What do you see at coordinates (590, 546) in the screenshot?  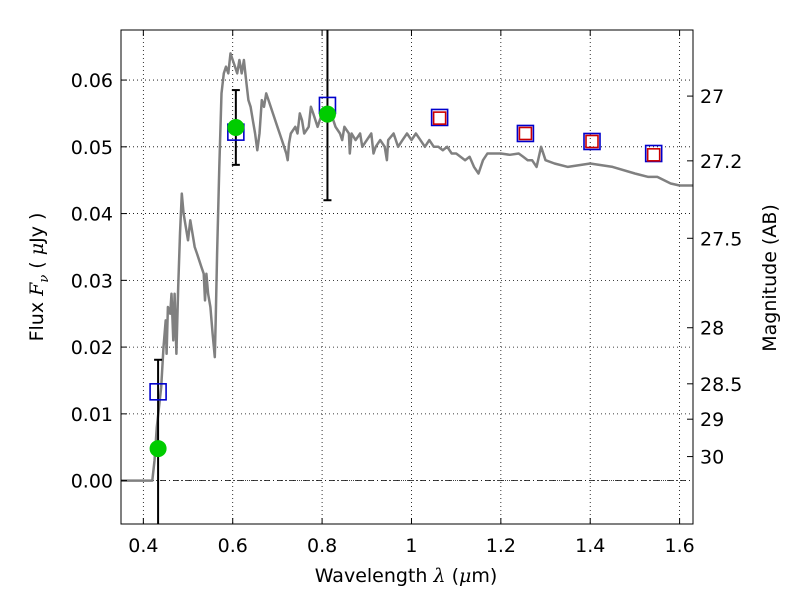 I see `x-tick-label: 1.4` at bounding box center [590, 546].